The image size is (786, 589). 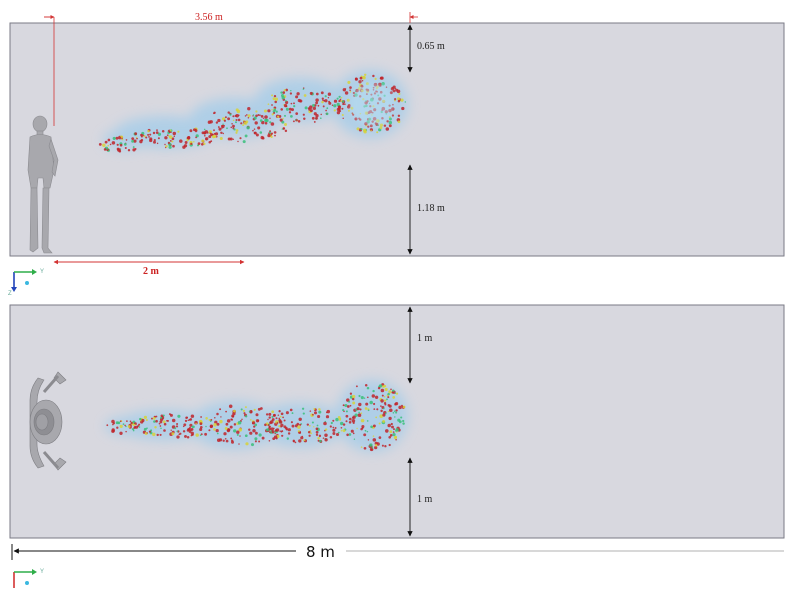 I want to click on dimension-8m: 8 m, so click(x=397, y=552).